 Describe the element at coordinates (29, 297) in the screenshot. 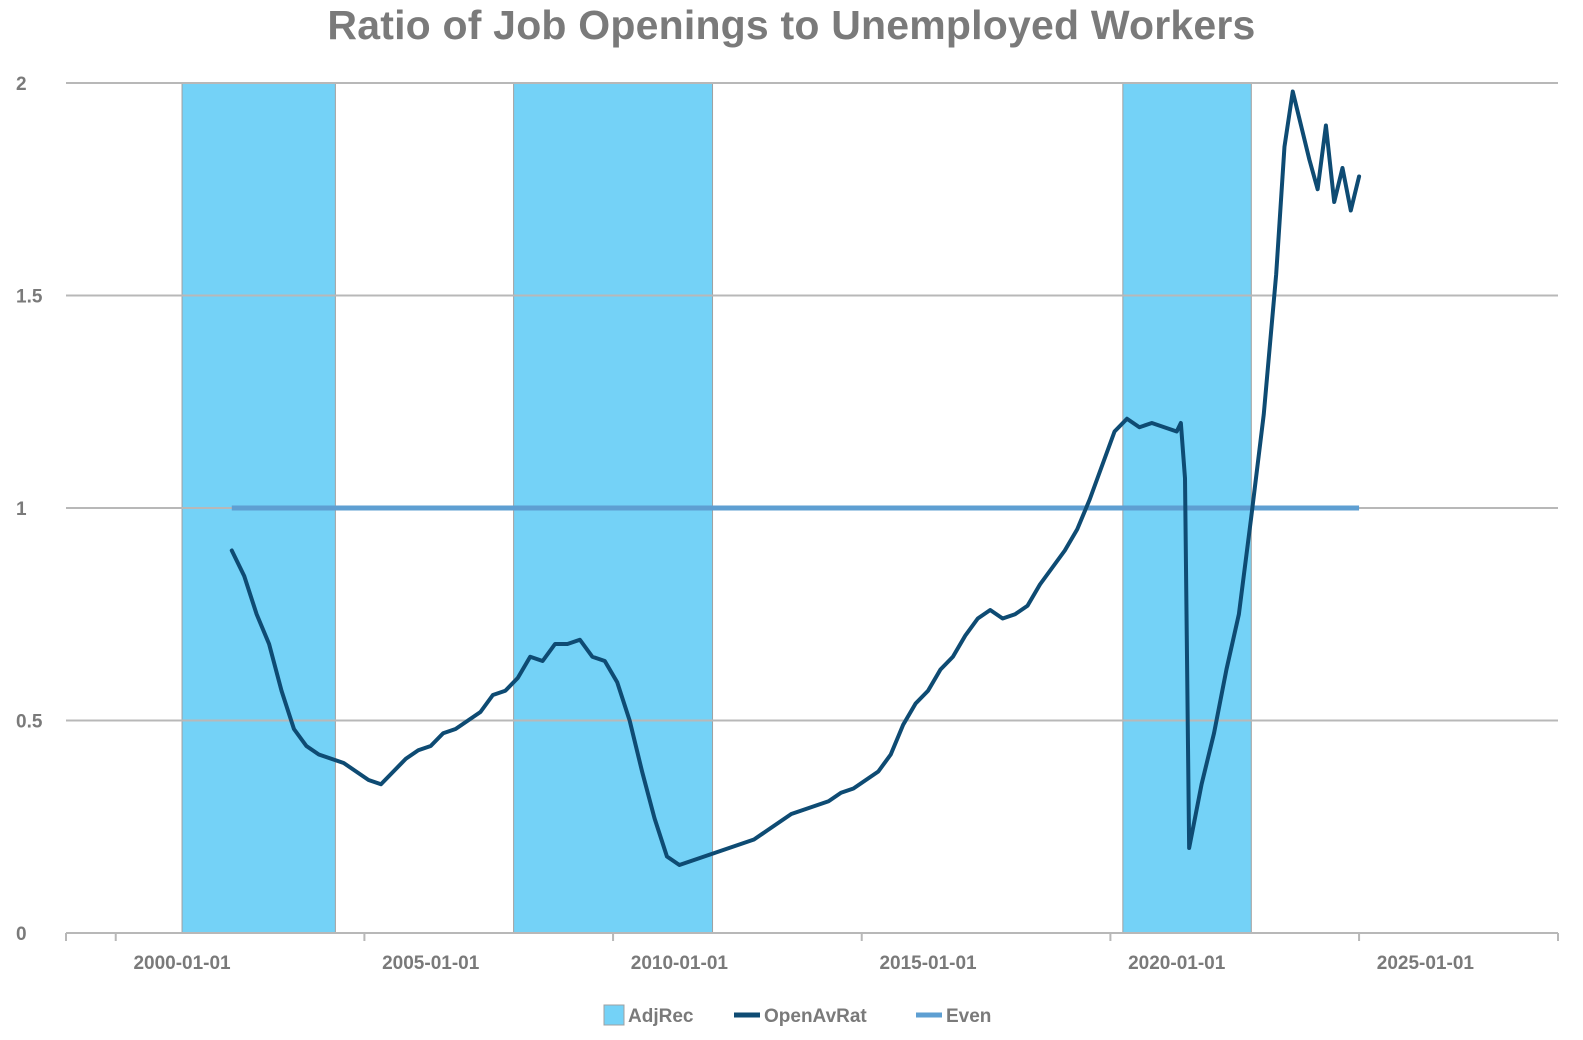

I see `y-tick-label: 1.5` at that location.